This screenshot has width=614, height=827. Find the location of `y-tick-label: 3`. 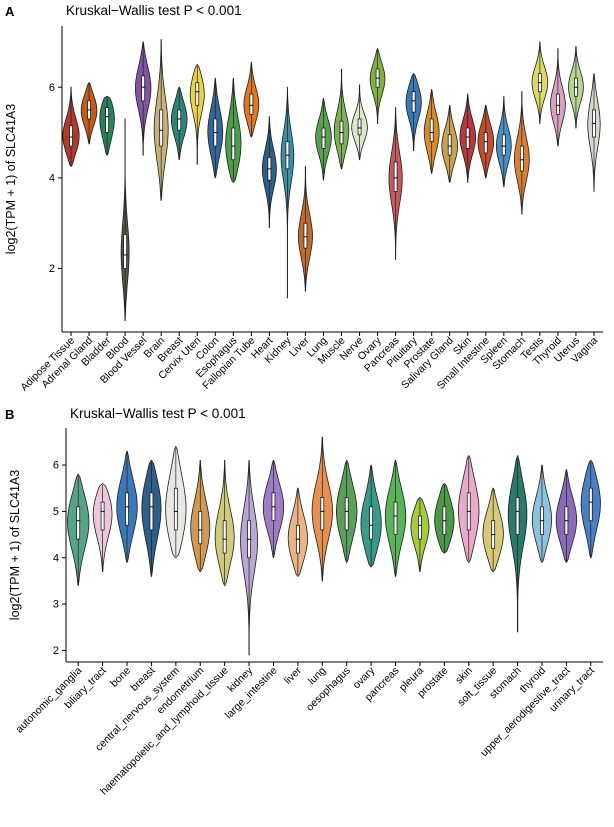

y-tick-label: 3 is located at coordinates (56, 605).